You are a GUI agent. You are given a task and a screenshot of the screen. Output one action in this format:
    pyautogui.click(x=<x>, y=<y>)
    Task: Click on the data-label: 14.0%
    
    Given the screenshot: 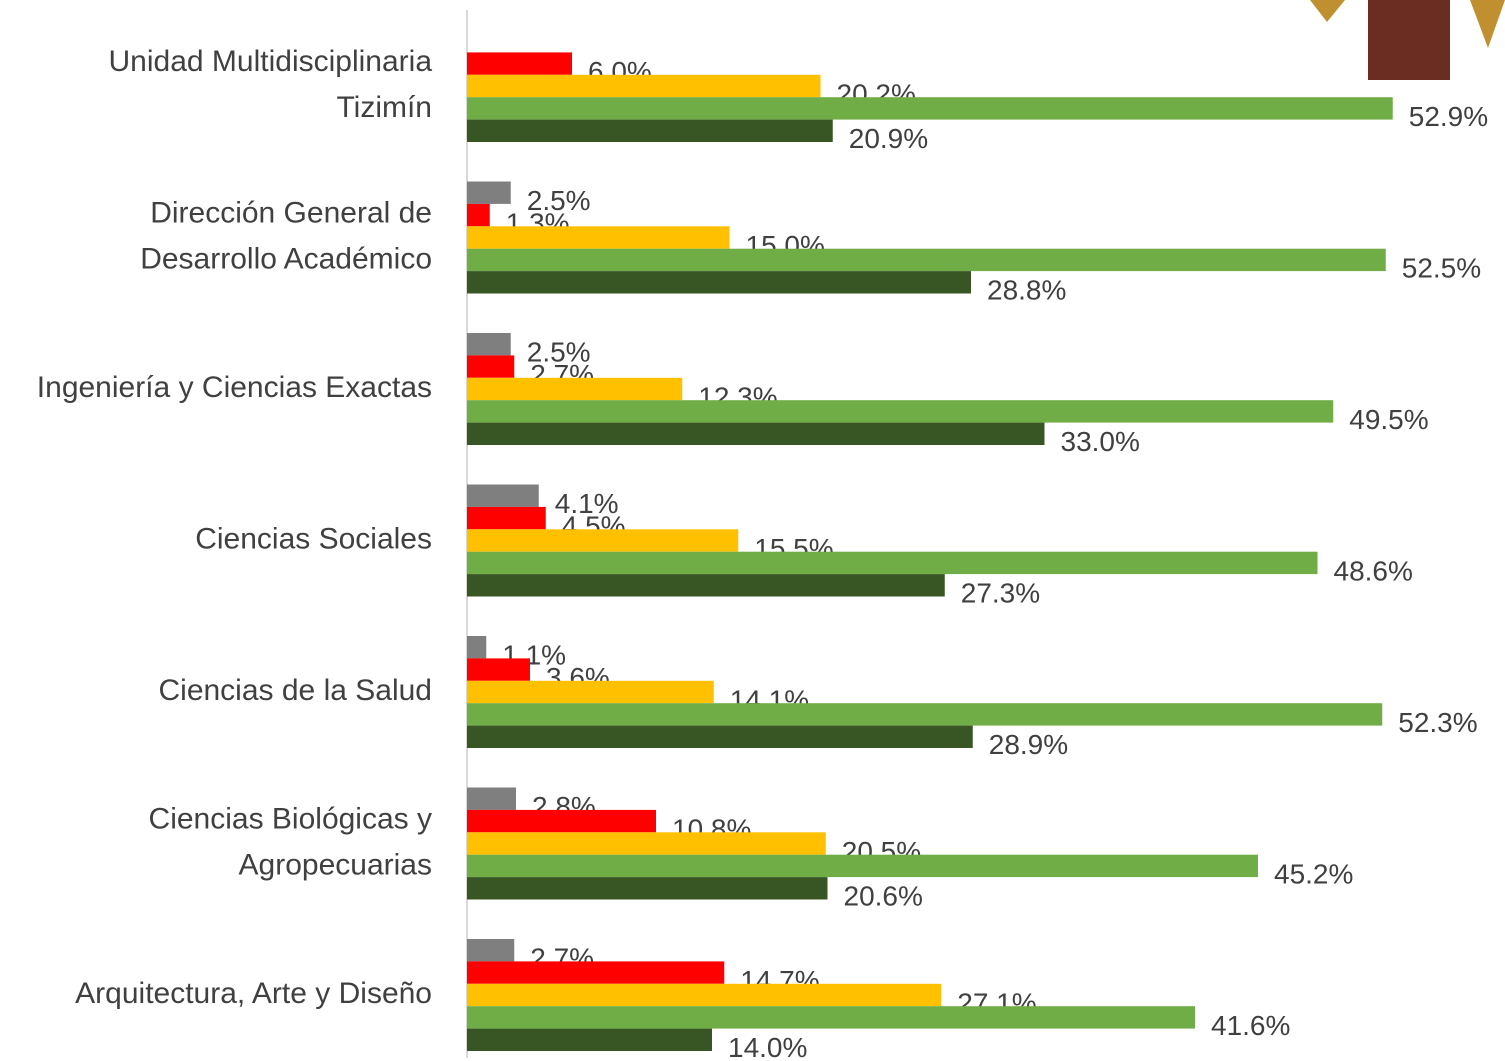 What is the action you would take?
    pyautogui.click(x=767, y=1046)
    